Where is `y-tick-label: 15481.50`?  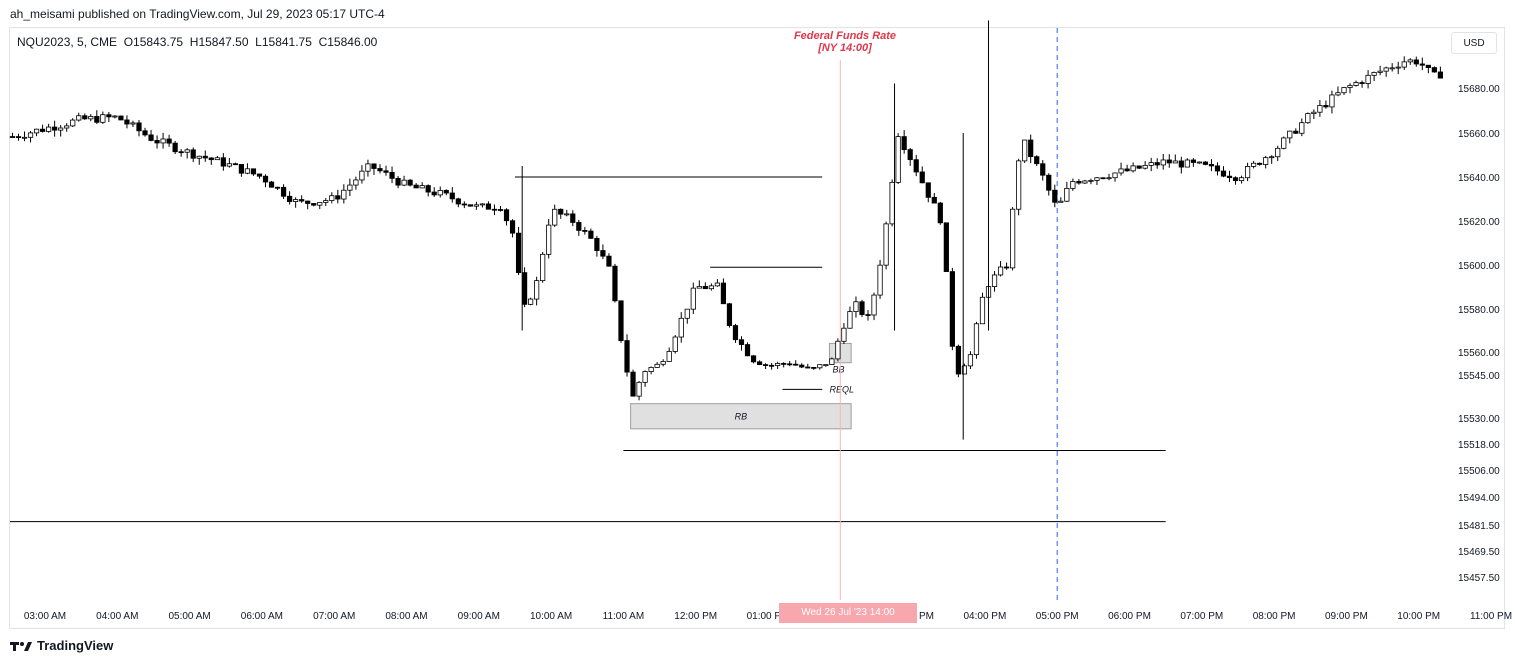 y-tick-label: 15481.50 is located at coordinates (1479, 526).